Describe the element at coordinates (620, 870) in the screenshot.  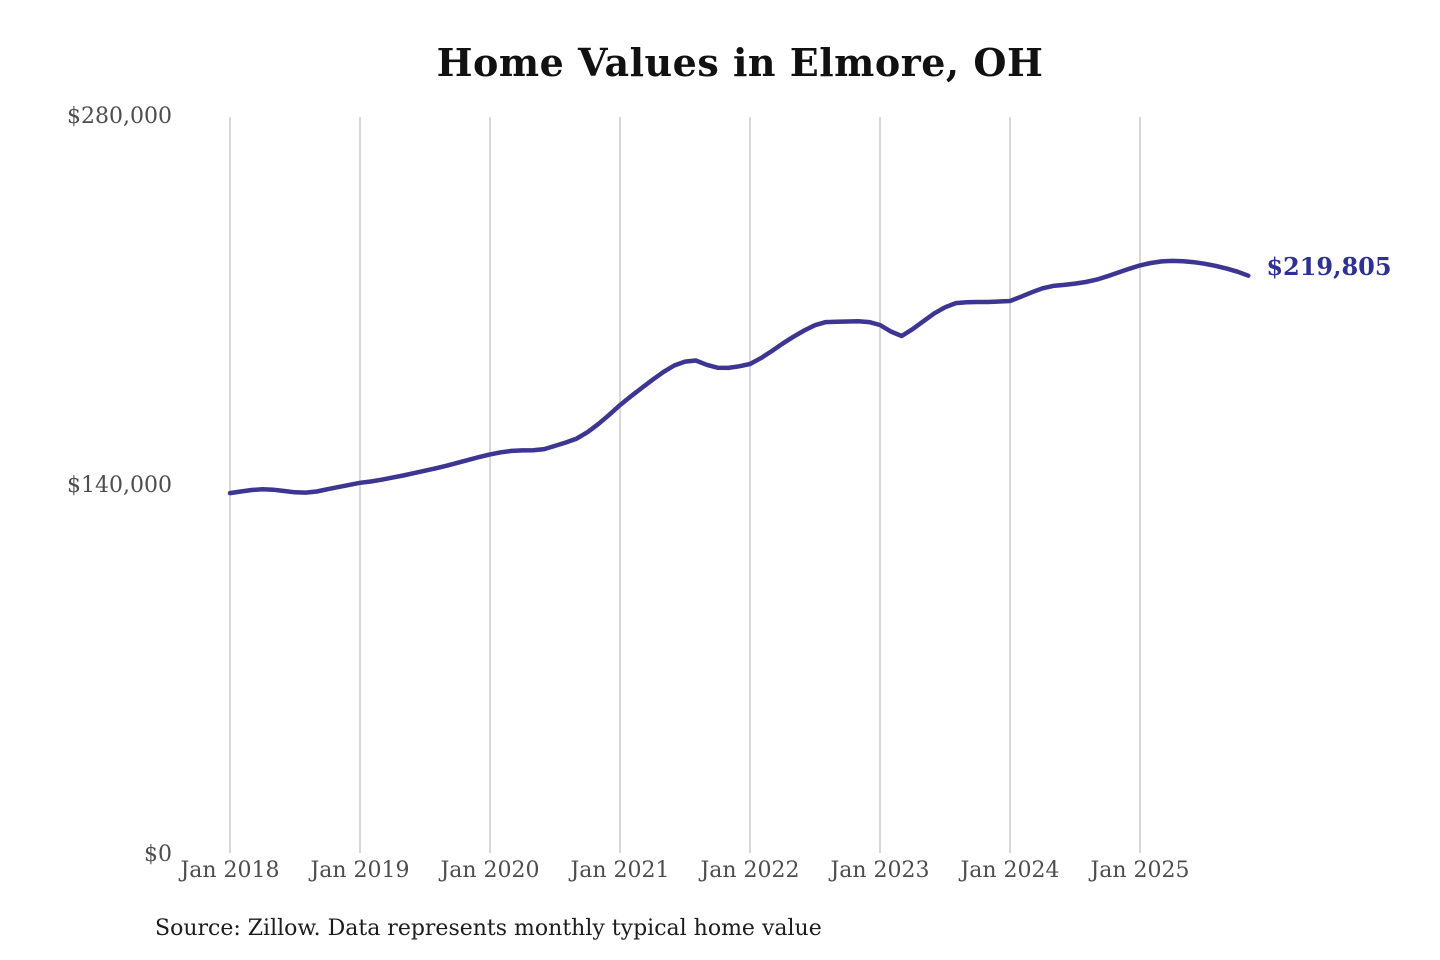
I see `x-axis-tick-label: Jan 2021` at that location.